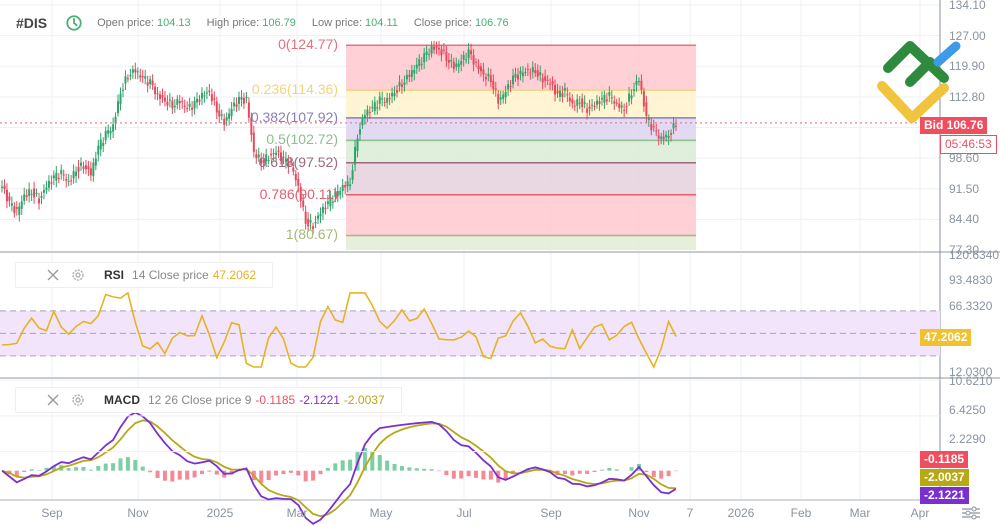 This screenshot has width=1000, height=526. I want to click on bid-price-tag: Bid 106.76, so click(954, 125).